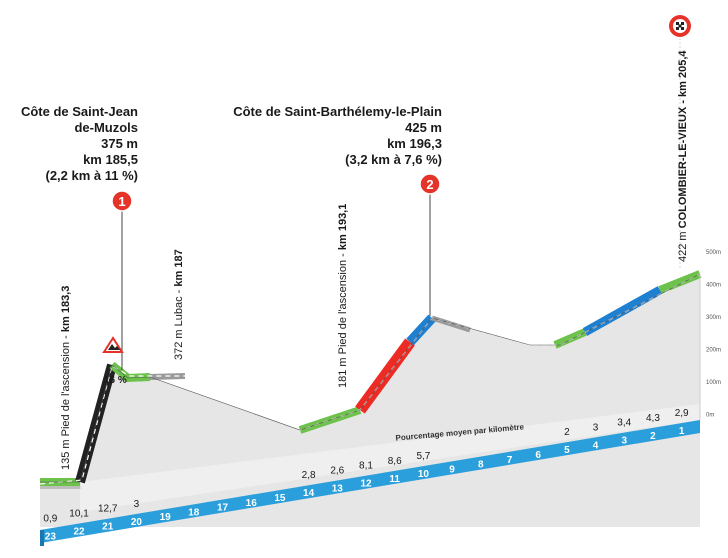 This screenshot has height=558, width=728. Describe the element at coordinates (682, 413) in the screenshot. I see `gradient-value: 2,9` at that location.